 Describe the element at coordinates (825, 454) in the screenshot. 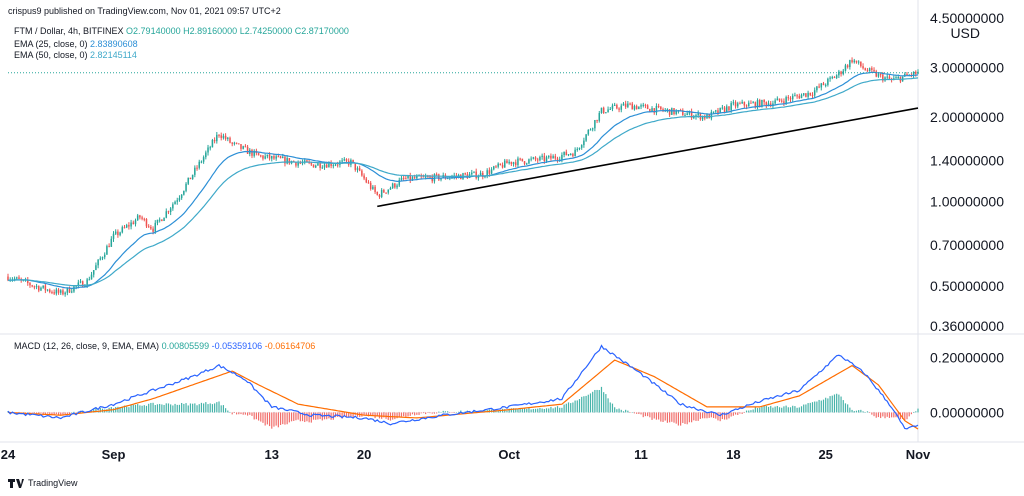

I see `date-tick-label: 25` at that location.